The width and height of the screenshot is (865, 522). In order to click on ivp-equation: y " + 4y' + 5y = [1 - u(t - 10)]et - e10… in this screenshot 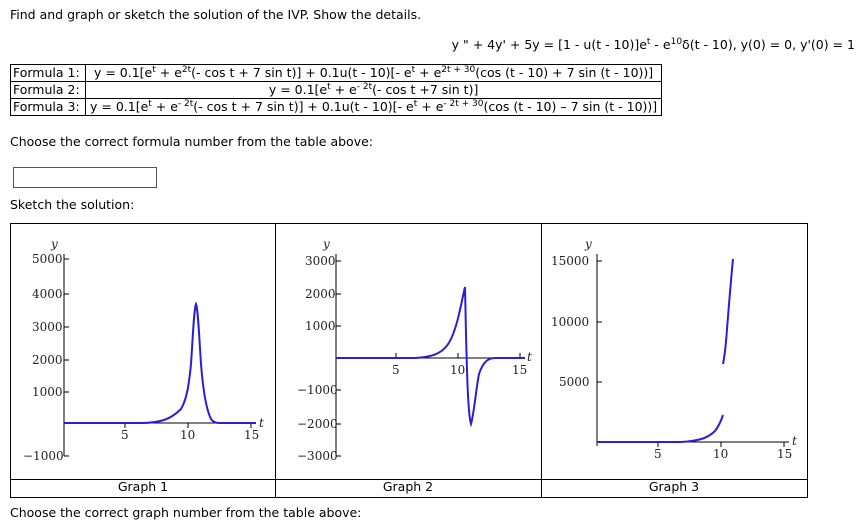, I will do `click(653, 44)`.